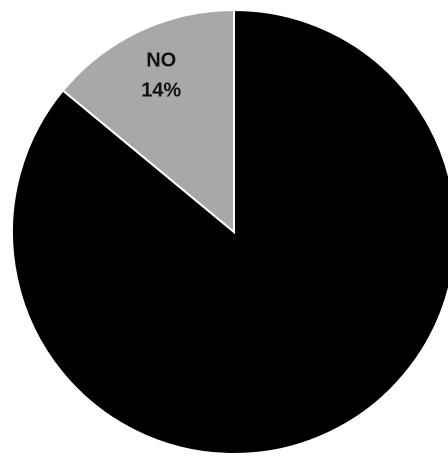 This screenshot has width=448, height=457. Describe the element at coordinates (161, 91) in the screenshot. I see `slice-value-label: 14%` at that location.